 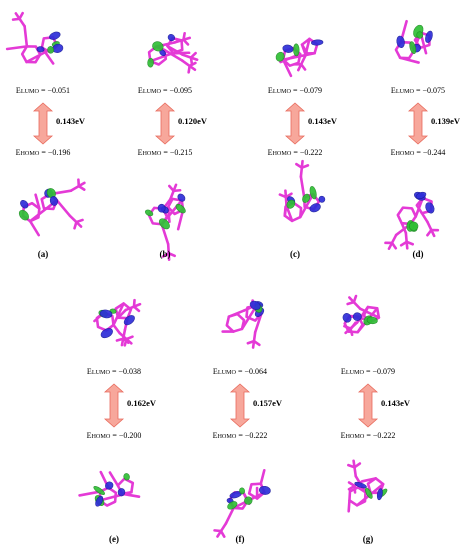 I want to click on panel-label-2: (c), so click(x=295, y=254).